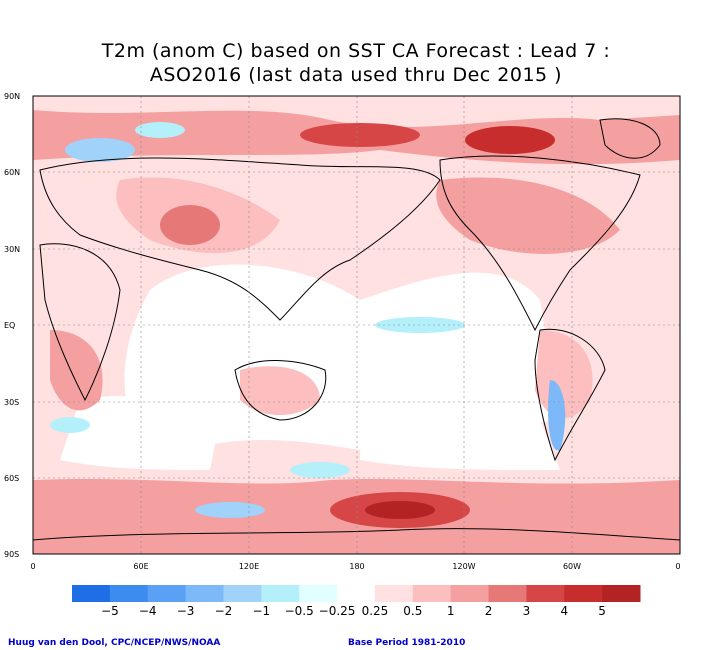 Image resolution: width=712 pixels, height=650 pixels. Describe the element at coordinates (407, 643) in the screenshot. I see `base-period: Base Period 1981-2010` at that location.